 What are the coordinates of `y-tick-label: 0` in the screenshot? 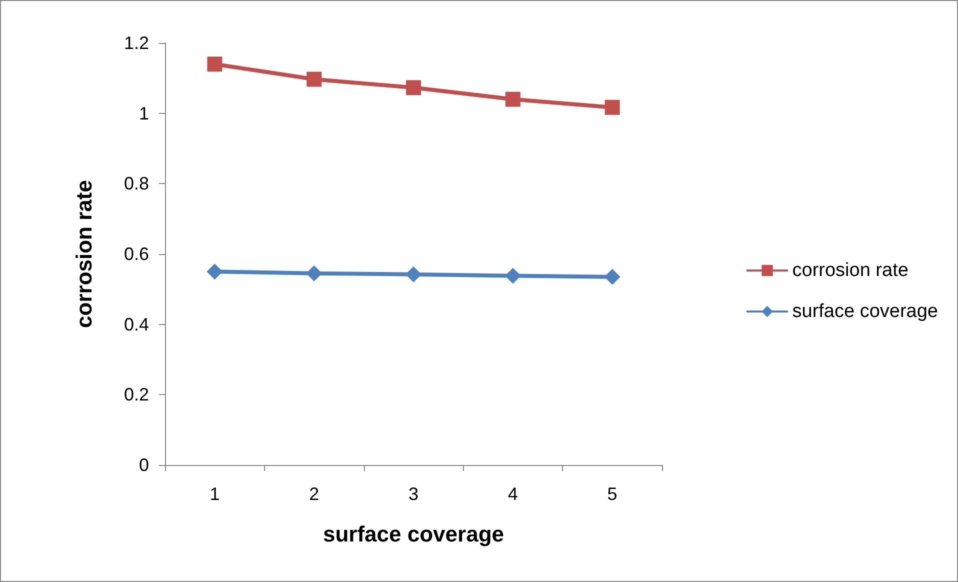 It's located at (143, 465).